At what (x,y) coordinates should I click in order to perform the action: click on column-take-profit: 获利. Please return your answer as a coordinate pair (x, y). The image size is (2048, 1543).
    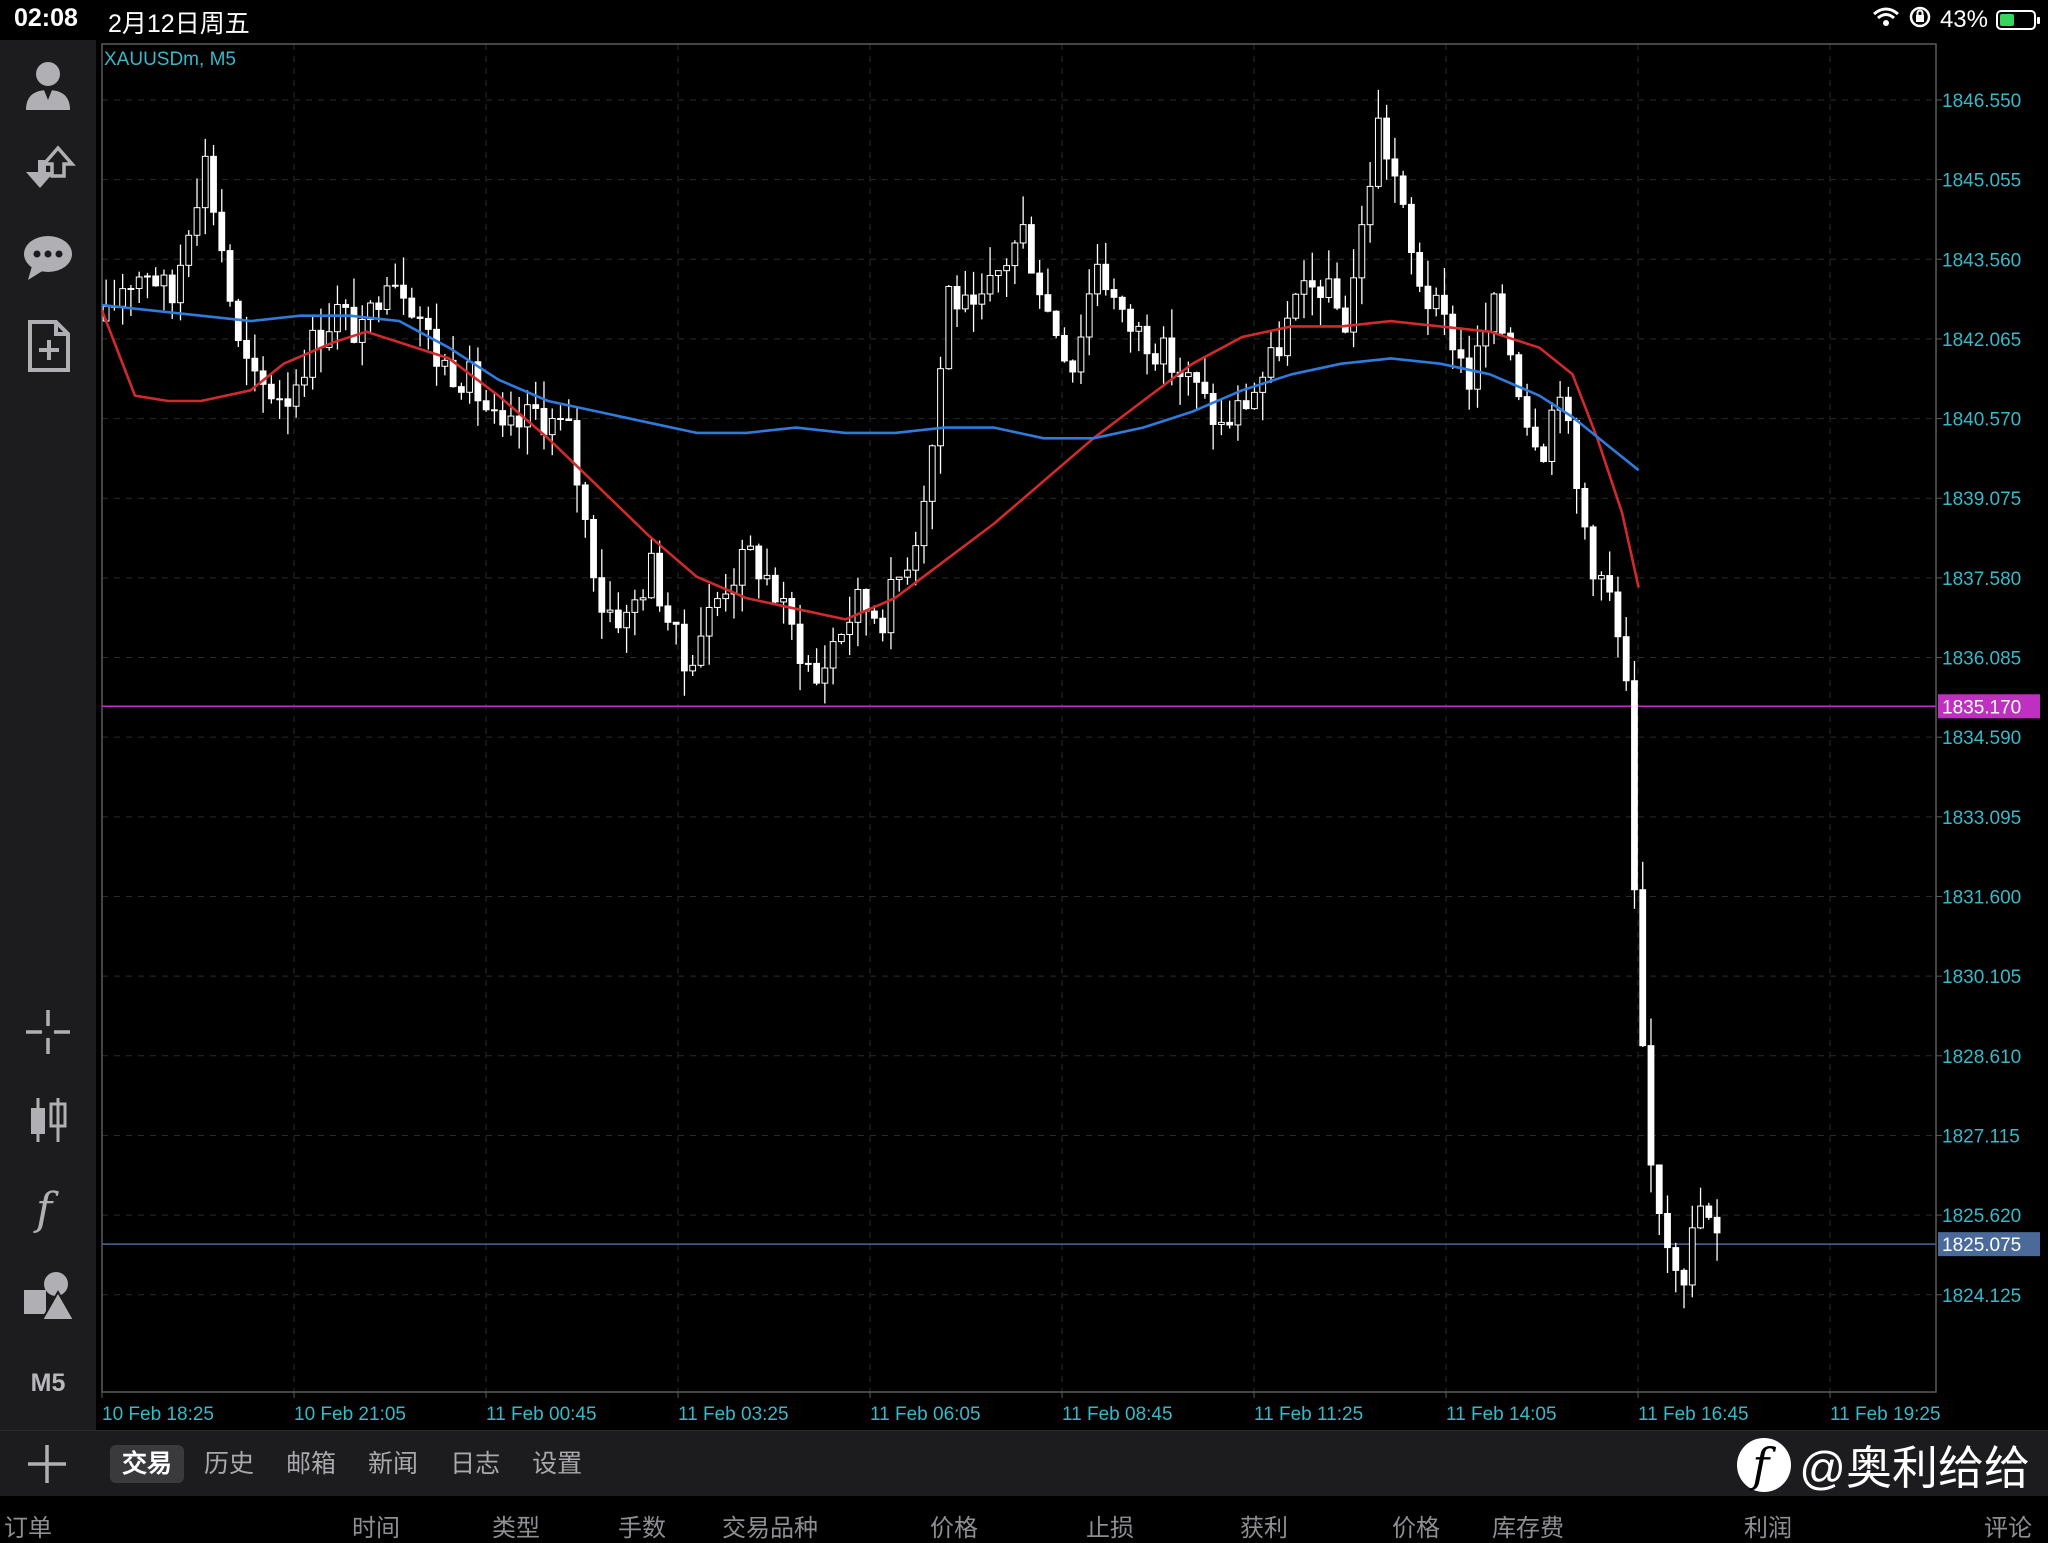
    Looking at the image, I should click on (1264, 1528).